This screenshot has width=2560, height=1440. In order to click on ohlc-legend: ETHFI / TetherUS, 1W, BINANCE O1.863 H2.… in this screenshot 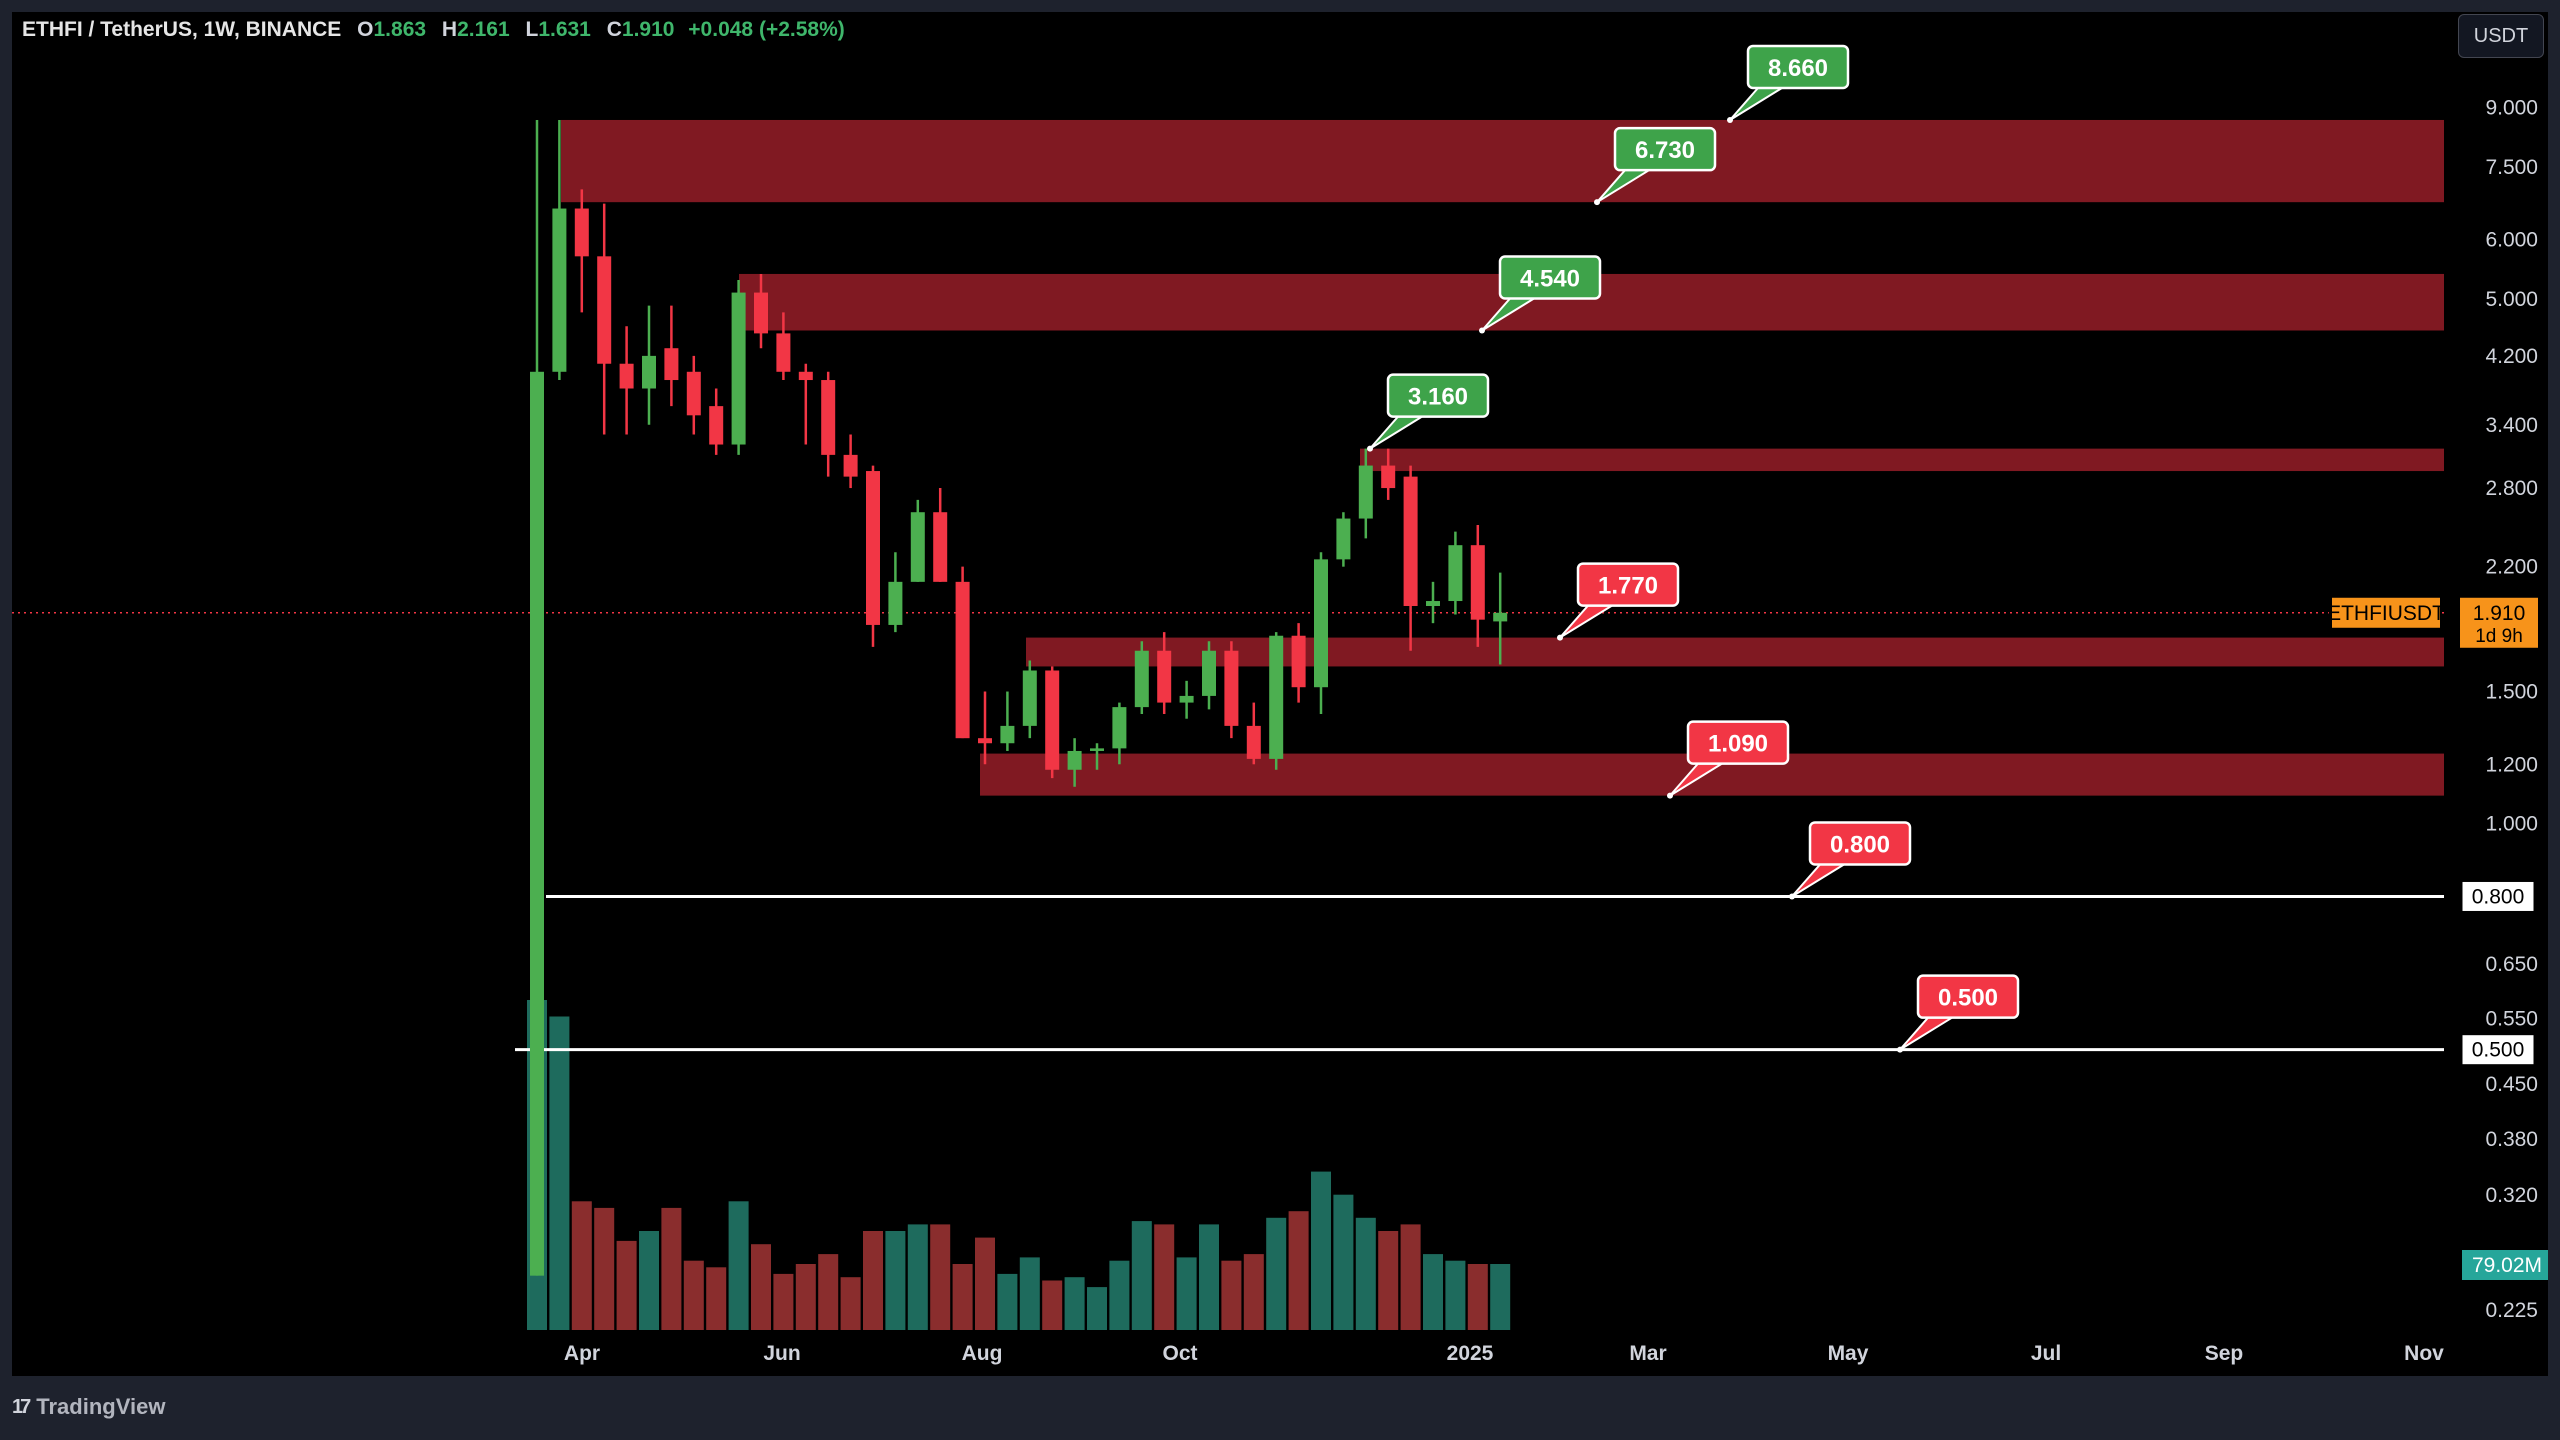, I will do `click(433, 30)`.